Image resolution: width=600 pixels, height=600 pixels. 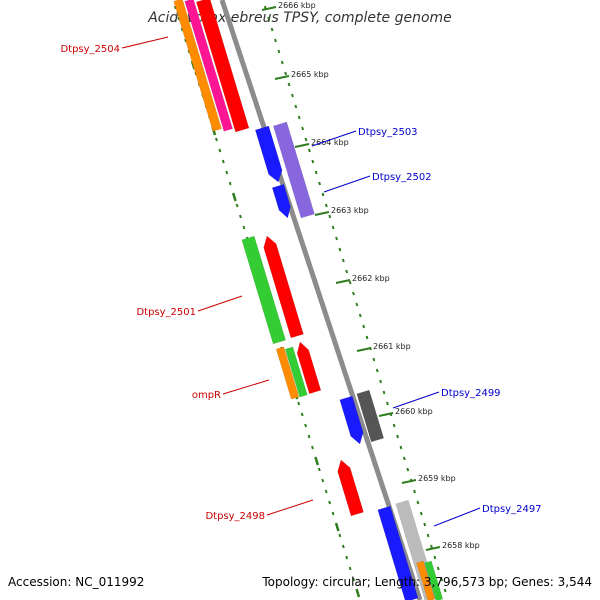 What do you see at coordinates (90, 49) in the screenshot?
I see `gene-label: Dtpsy_2504` at bounding box center [90, 49].